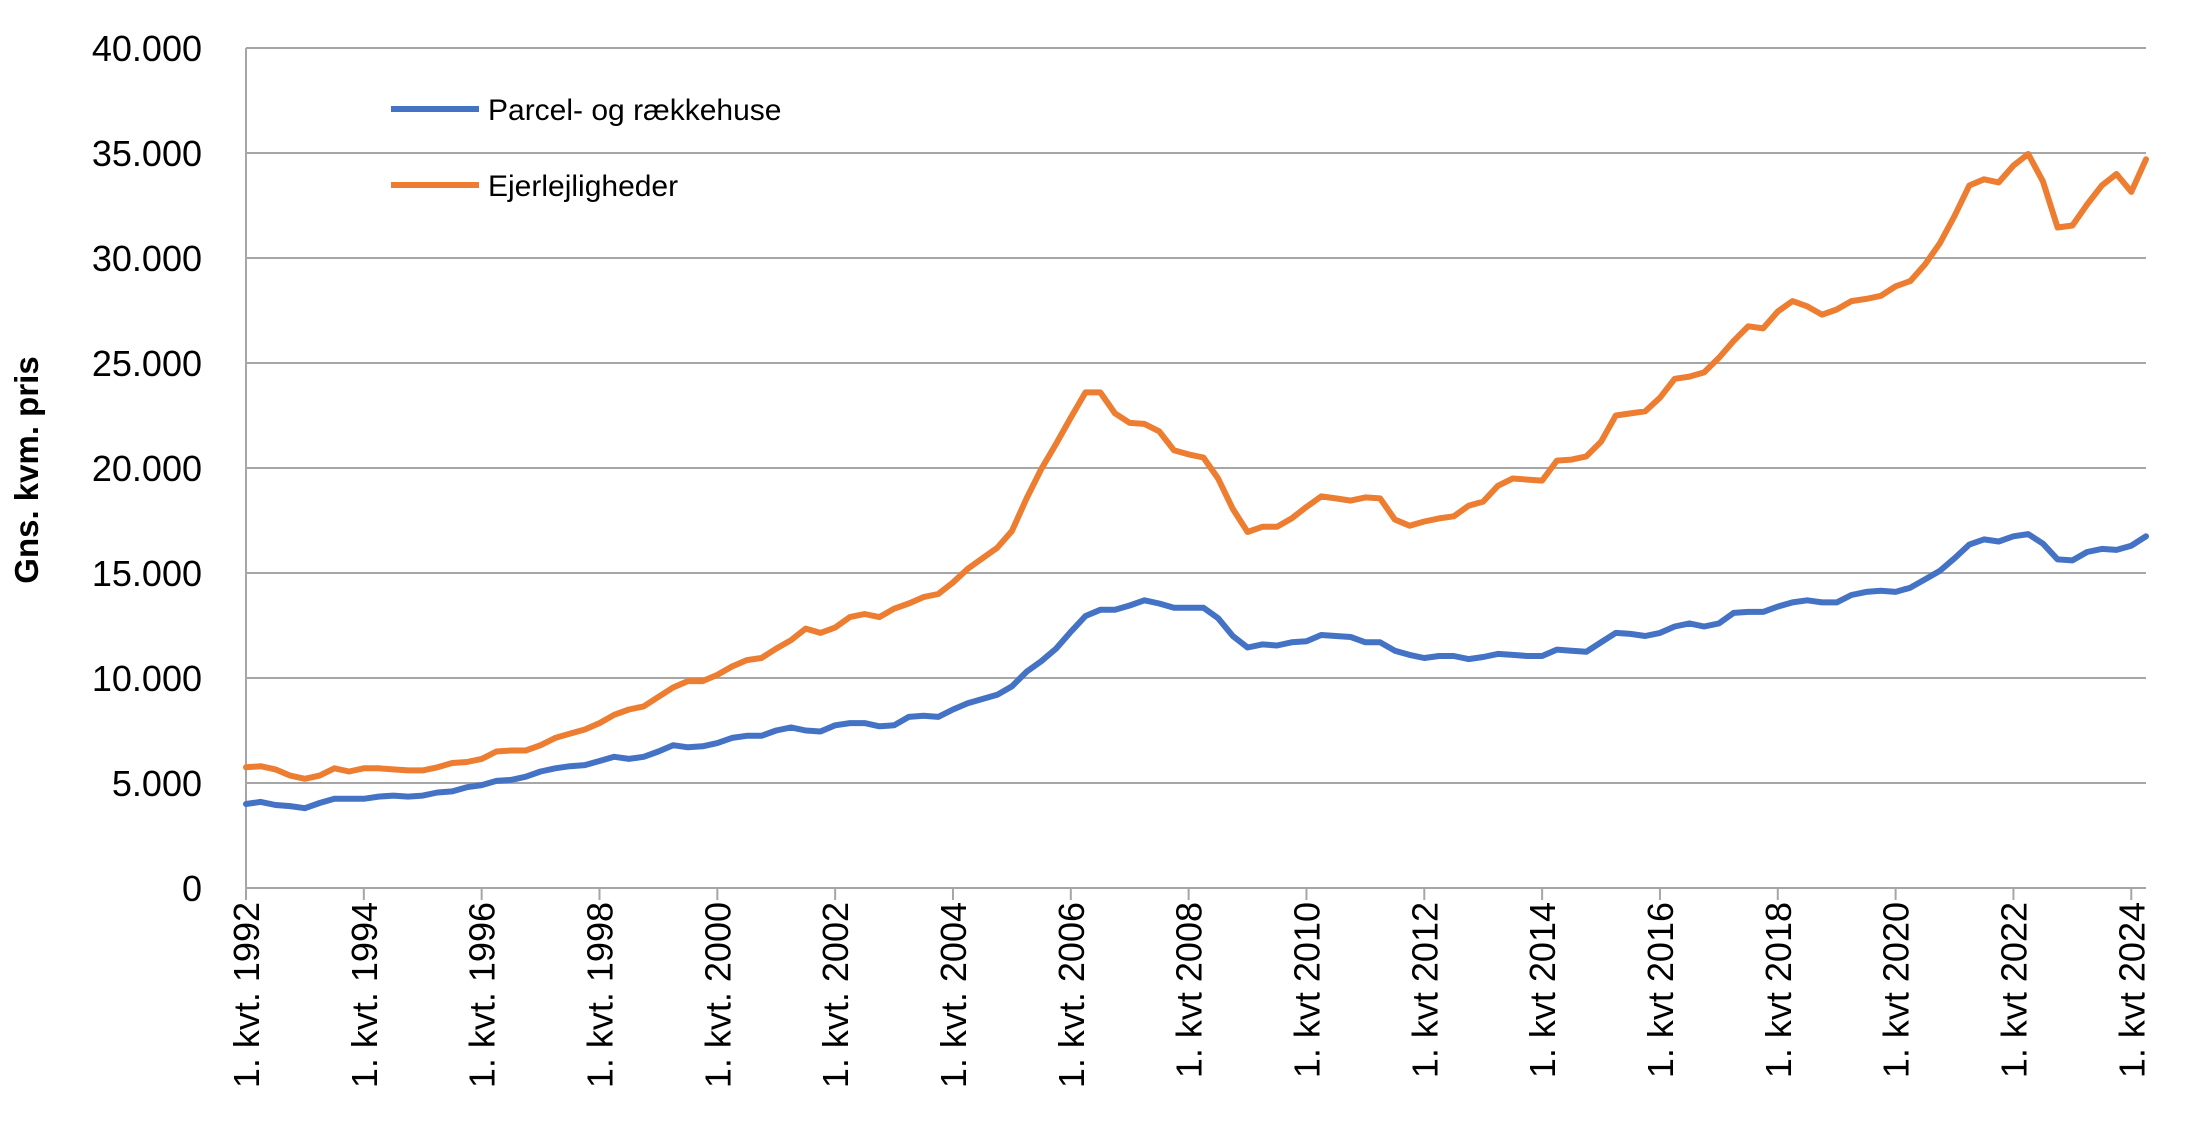 This screenshot has height=1147, width=2211. Describe the element at coordinates (147, 573) in the screenshot. I see `y-tick-label: 15.000` at that location.